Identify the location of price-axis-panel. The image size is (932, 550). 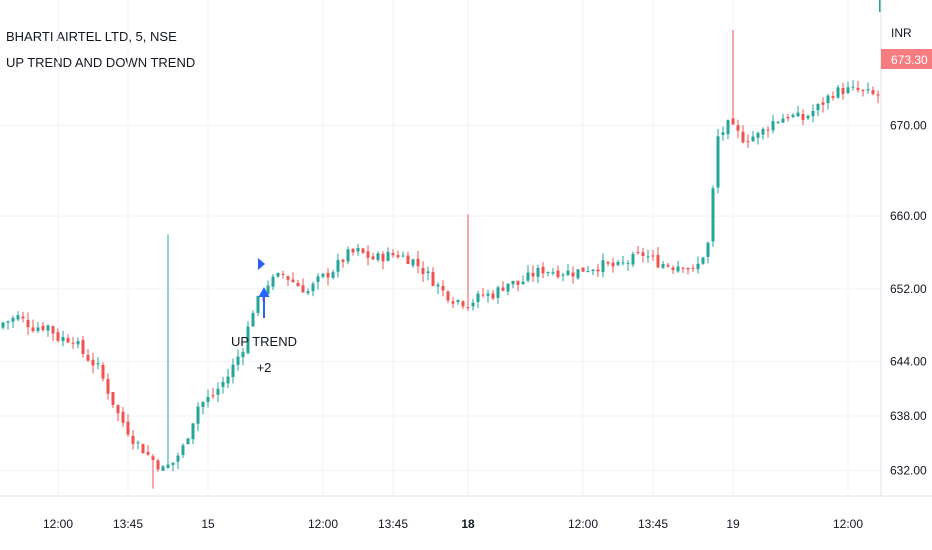
(906, 248).